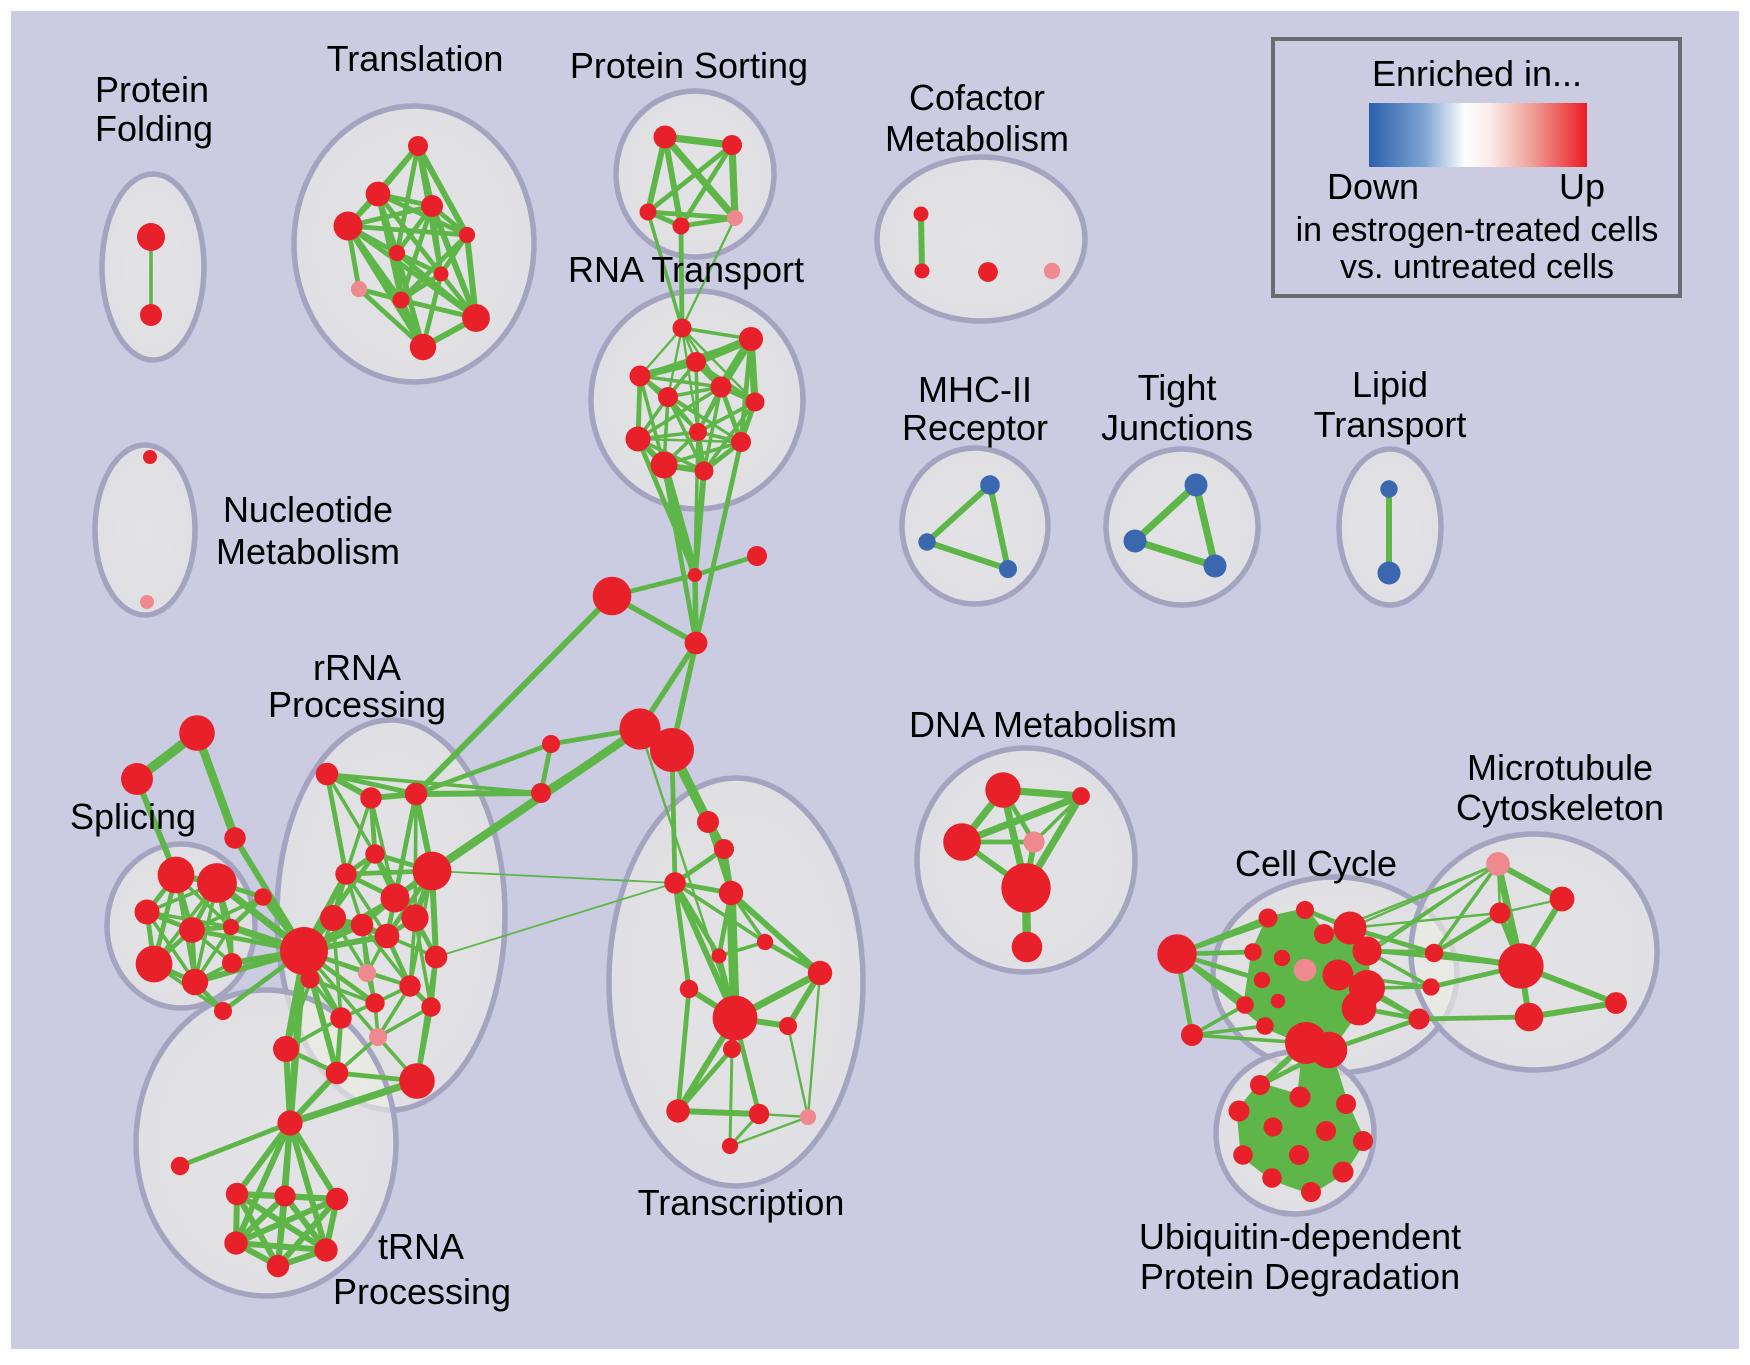 The image size is (1750, 1365). Describe the element at coordinates (1373, 186) in the screenshot. I see `svg-text: Down` at that location.